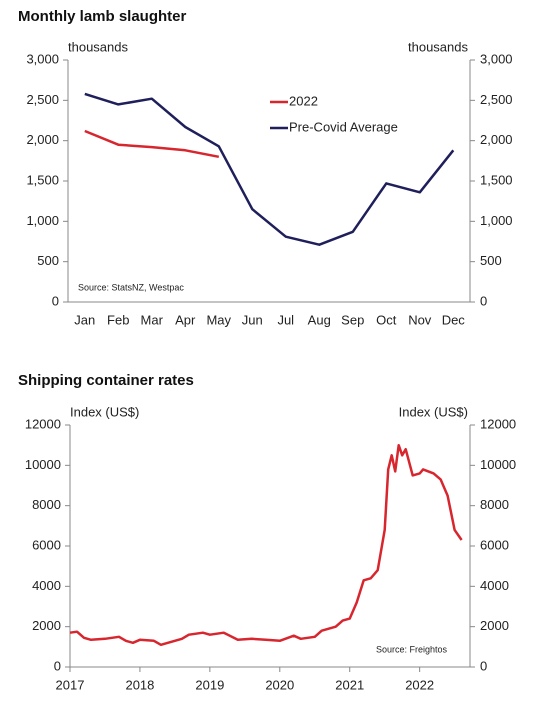 The image size is (533, 717). Describe the element at coordinates (496, 99) in the screenshot. I see `y2-tick-label: 2,500` at that location.